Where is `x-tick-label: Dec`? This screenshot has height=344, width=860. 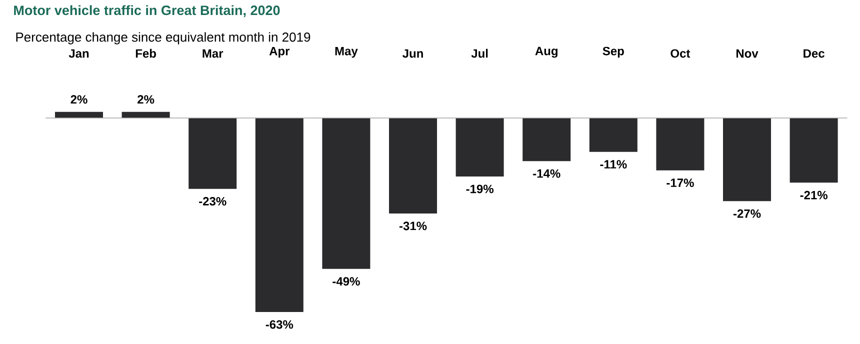
x-tick-label: Dec is located at coordinates (814, 53).